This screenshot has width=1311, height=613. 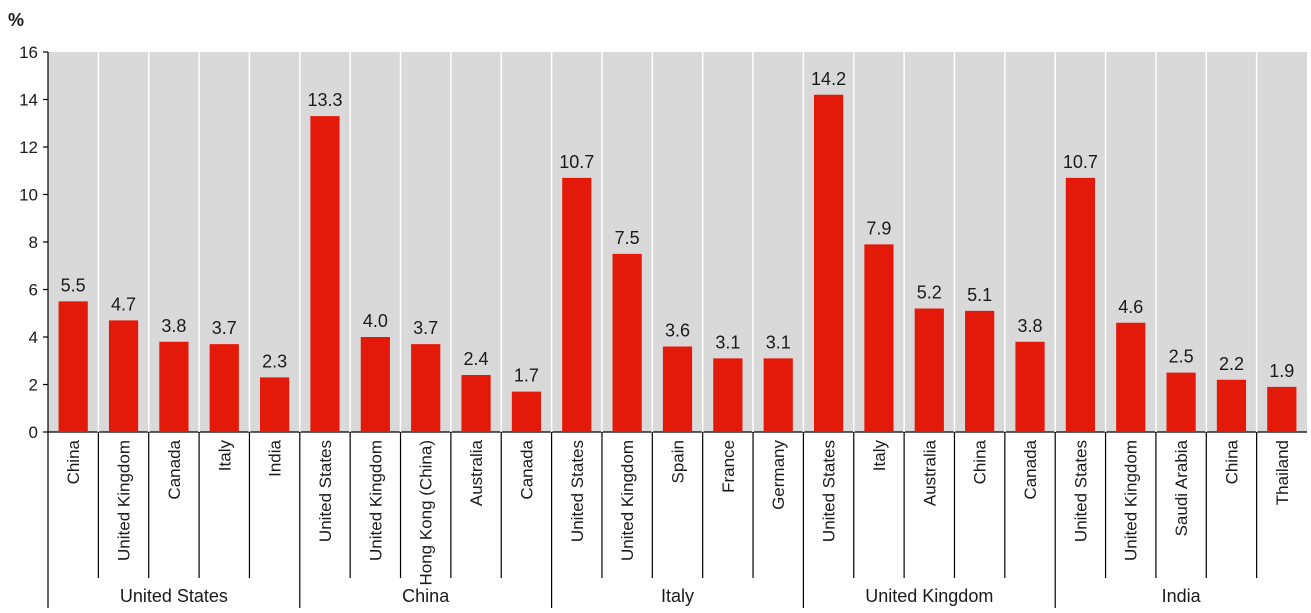 What do you see at coordinates (28, 52) in the screenshot?
I see `y-tick-label: 16` at bounding box center [28, 52].